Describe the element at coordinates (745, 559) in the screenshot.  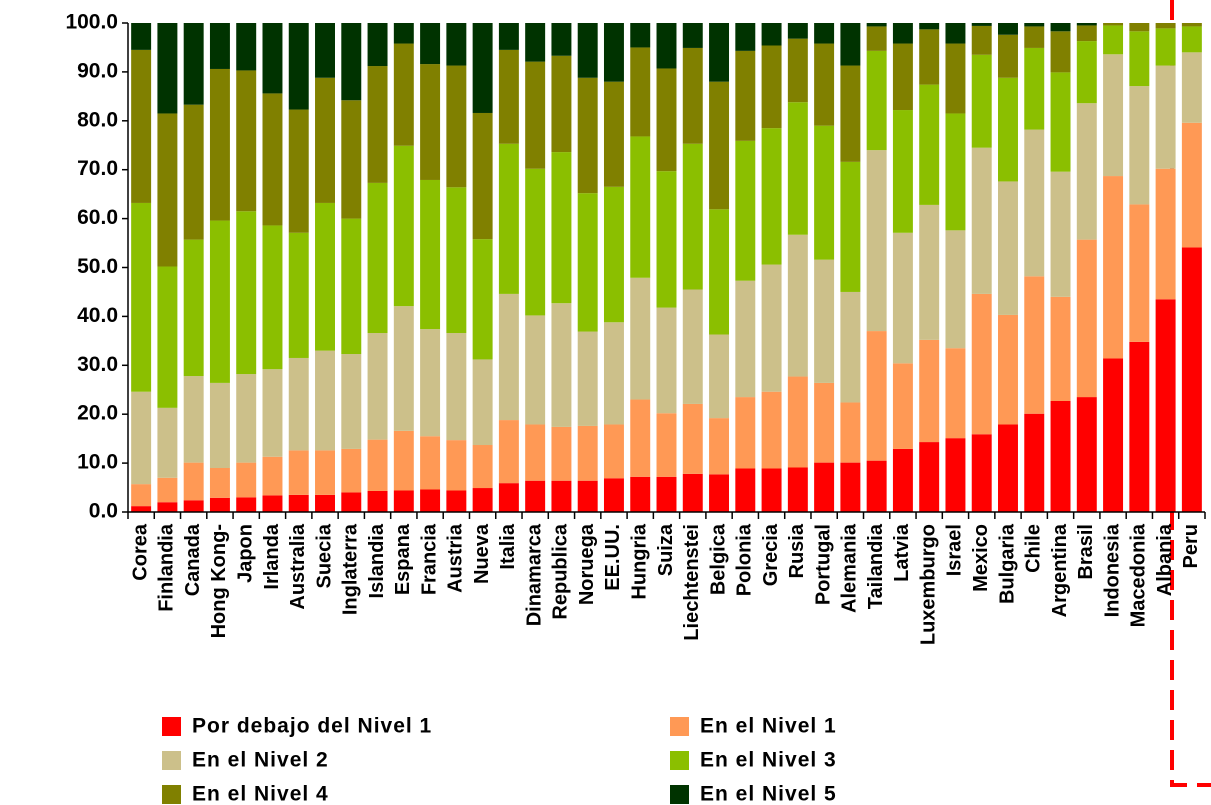
I see `x-tick-label: Polonia` at that location.